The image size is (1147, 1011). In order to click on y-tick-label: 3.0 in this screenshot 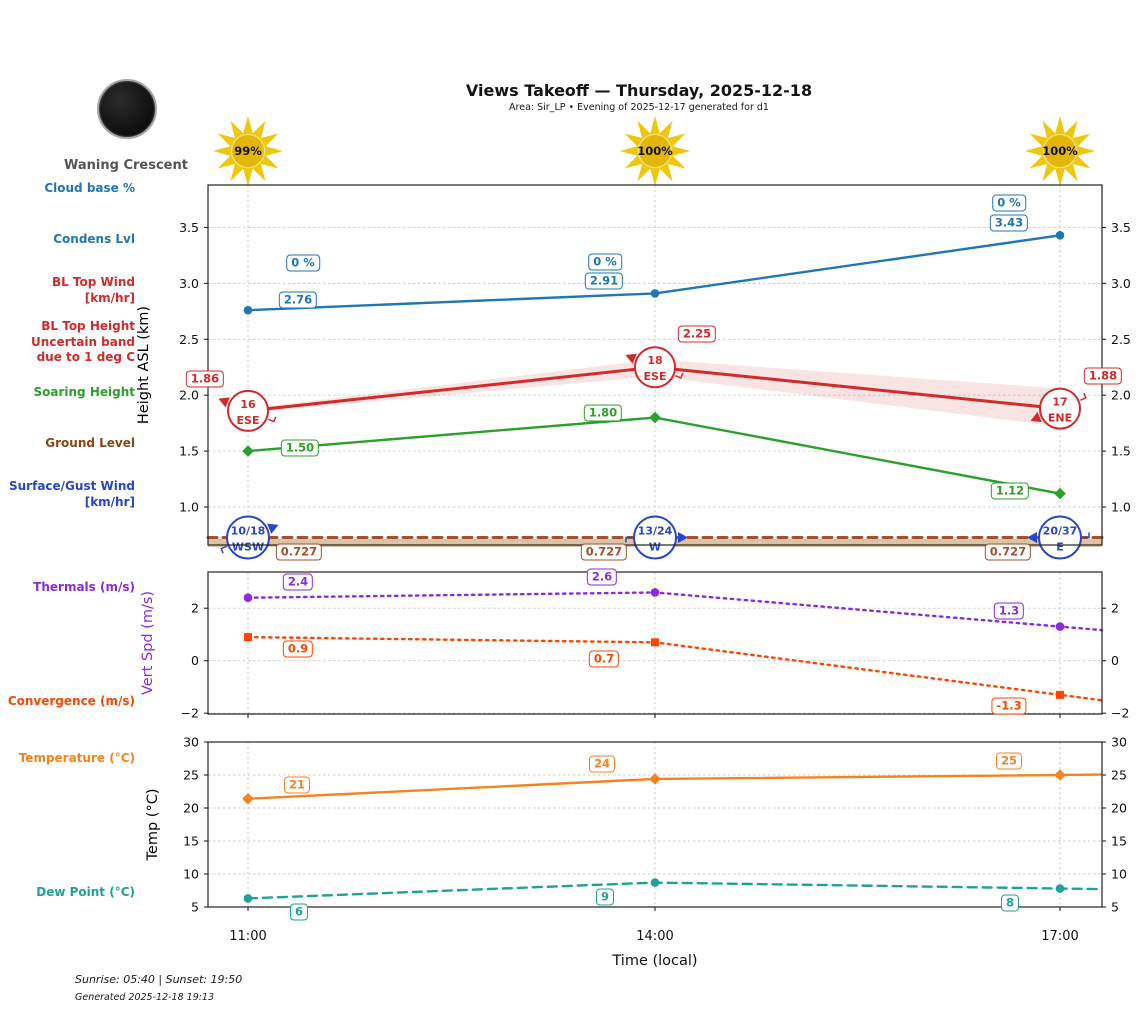, I will do `click(189, 283)`.